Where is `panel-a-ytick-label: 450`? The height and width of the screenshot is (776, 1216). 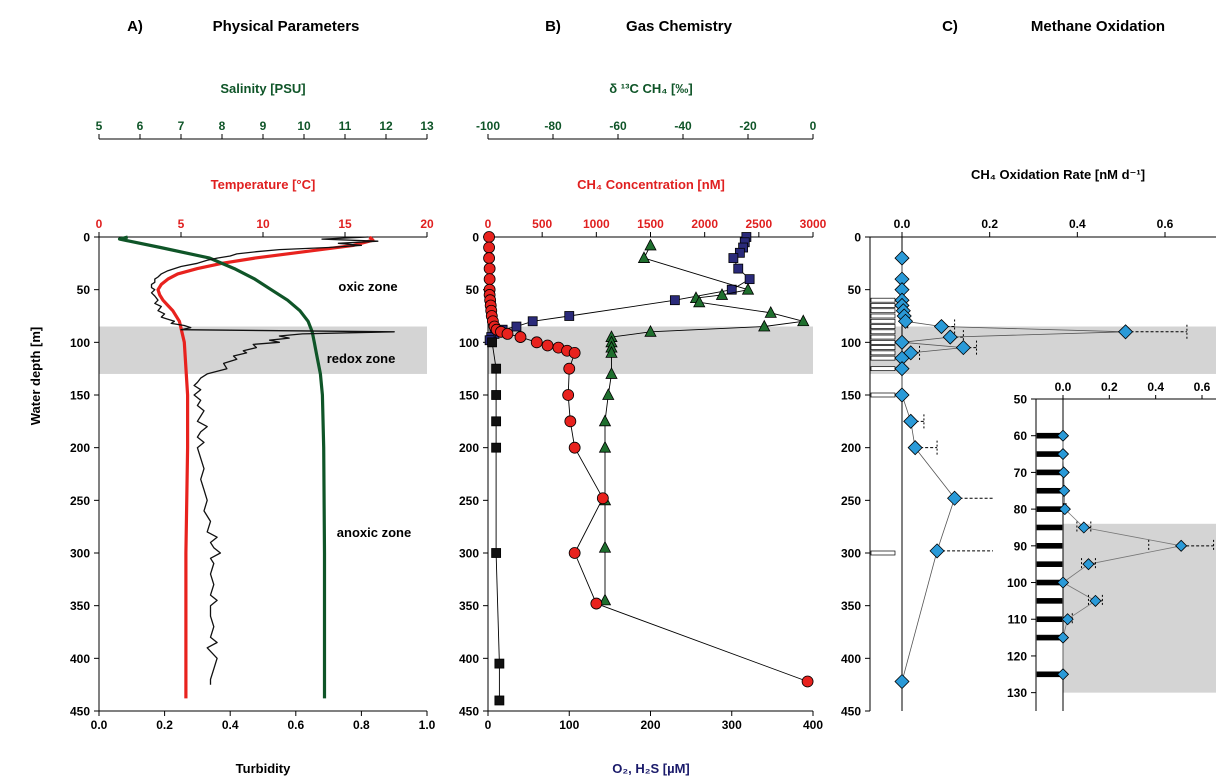
panel-a-ytick-label: 450 is located at coordinates (80, 712).